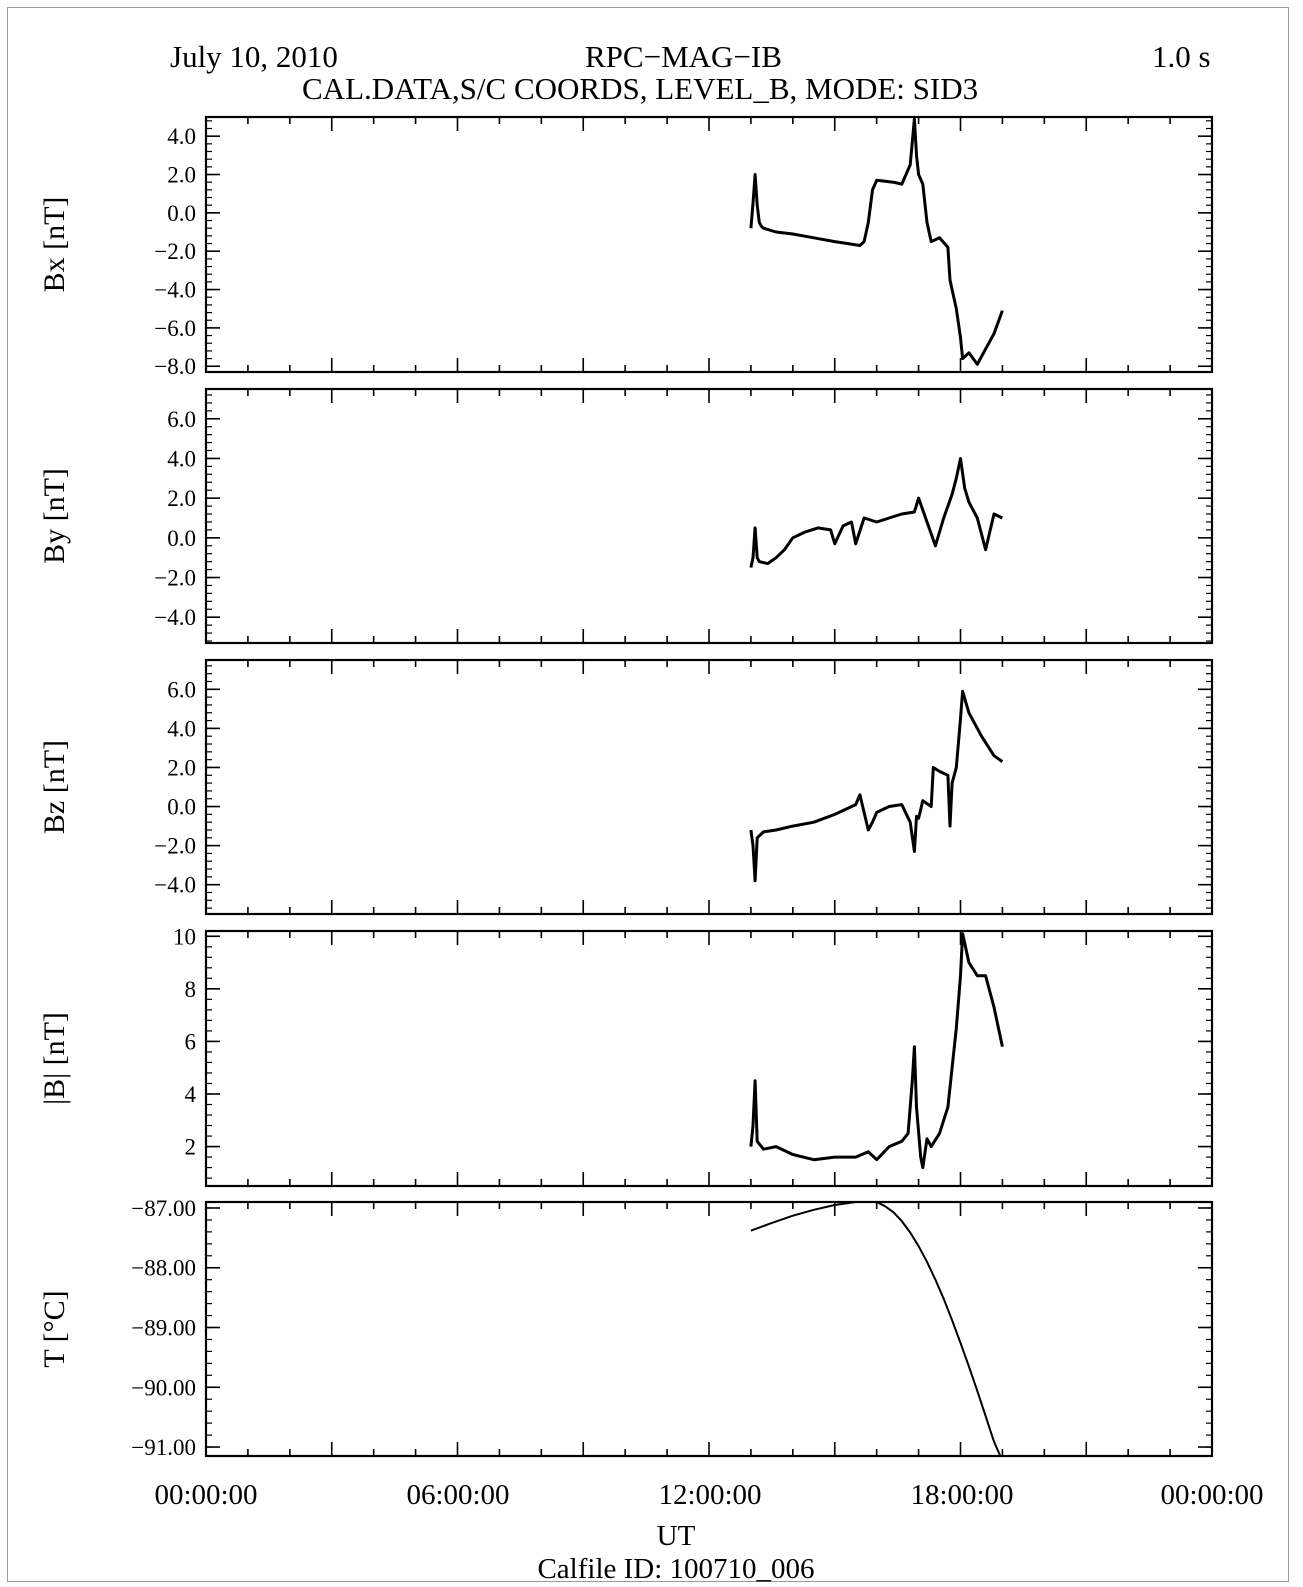 The width and height of the screenshot is (1303, 1587). What do you see at coordinates (175, 328) in the screenshot?
I see `y-tick-label: −6.0` at bounding box center [175, 328].